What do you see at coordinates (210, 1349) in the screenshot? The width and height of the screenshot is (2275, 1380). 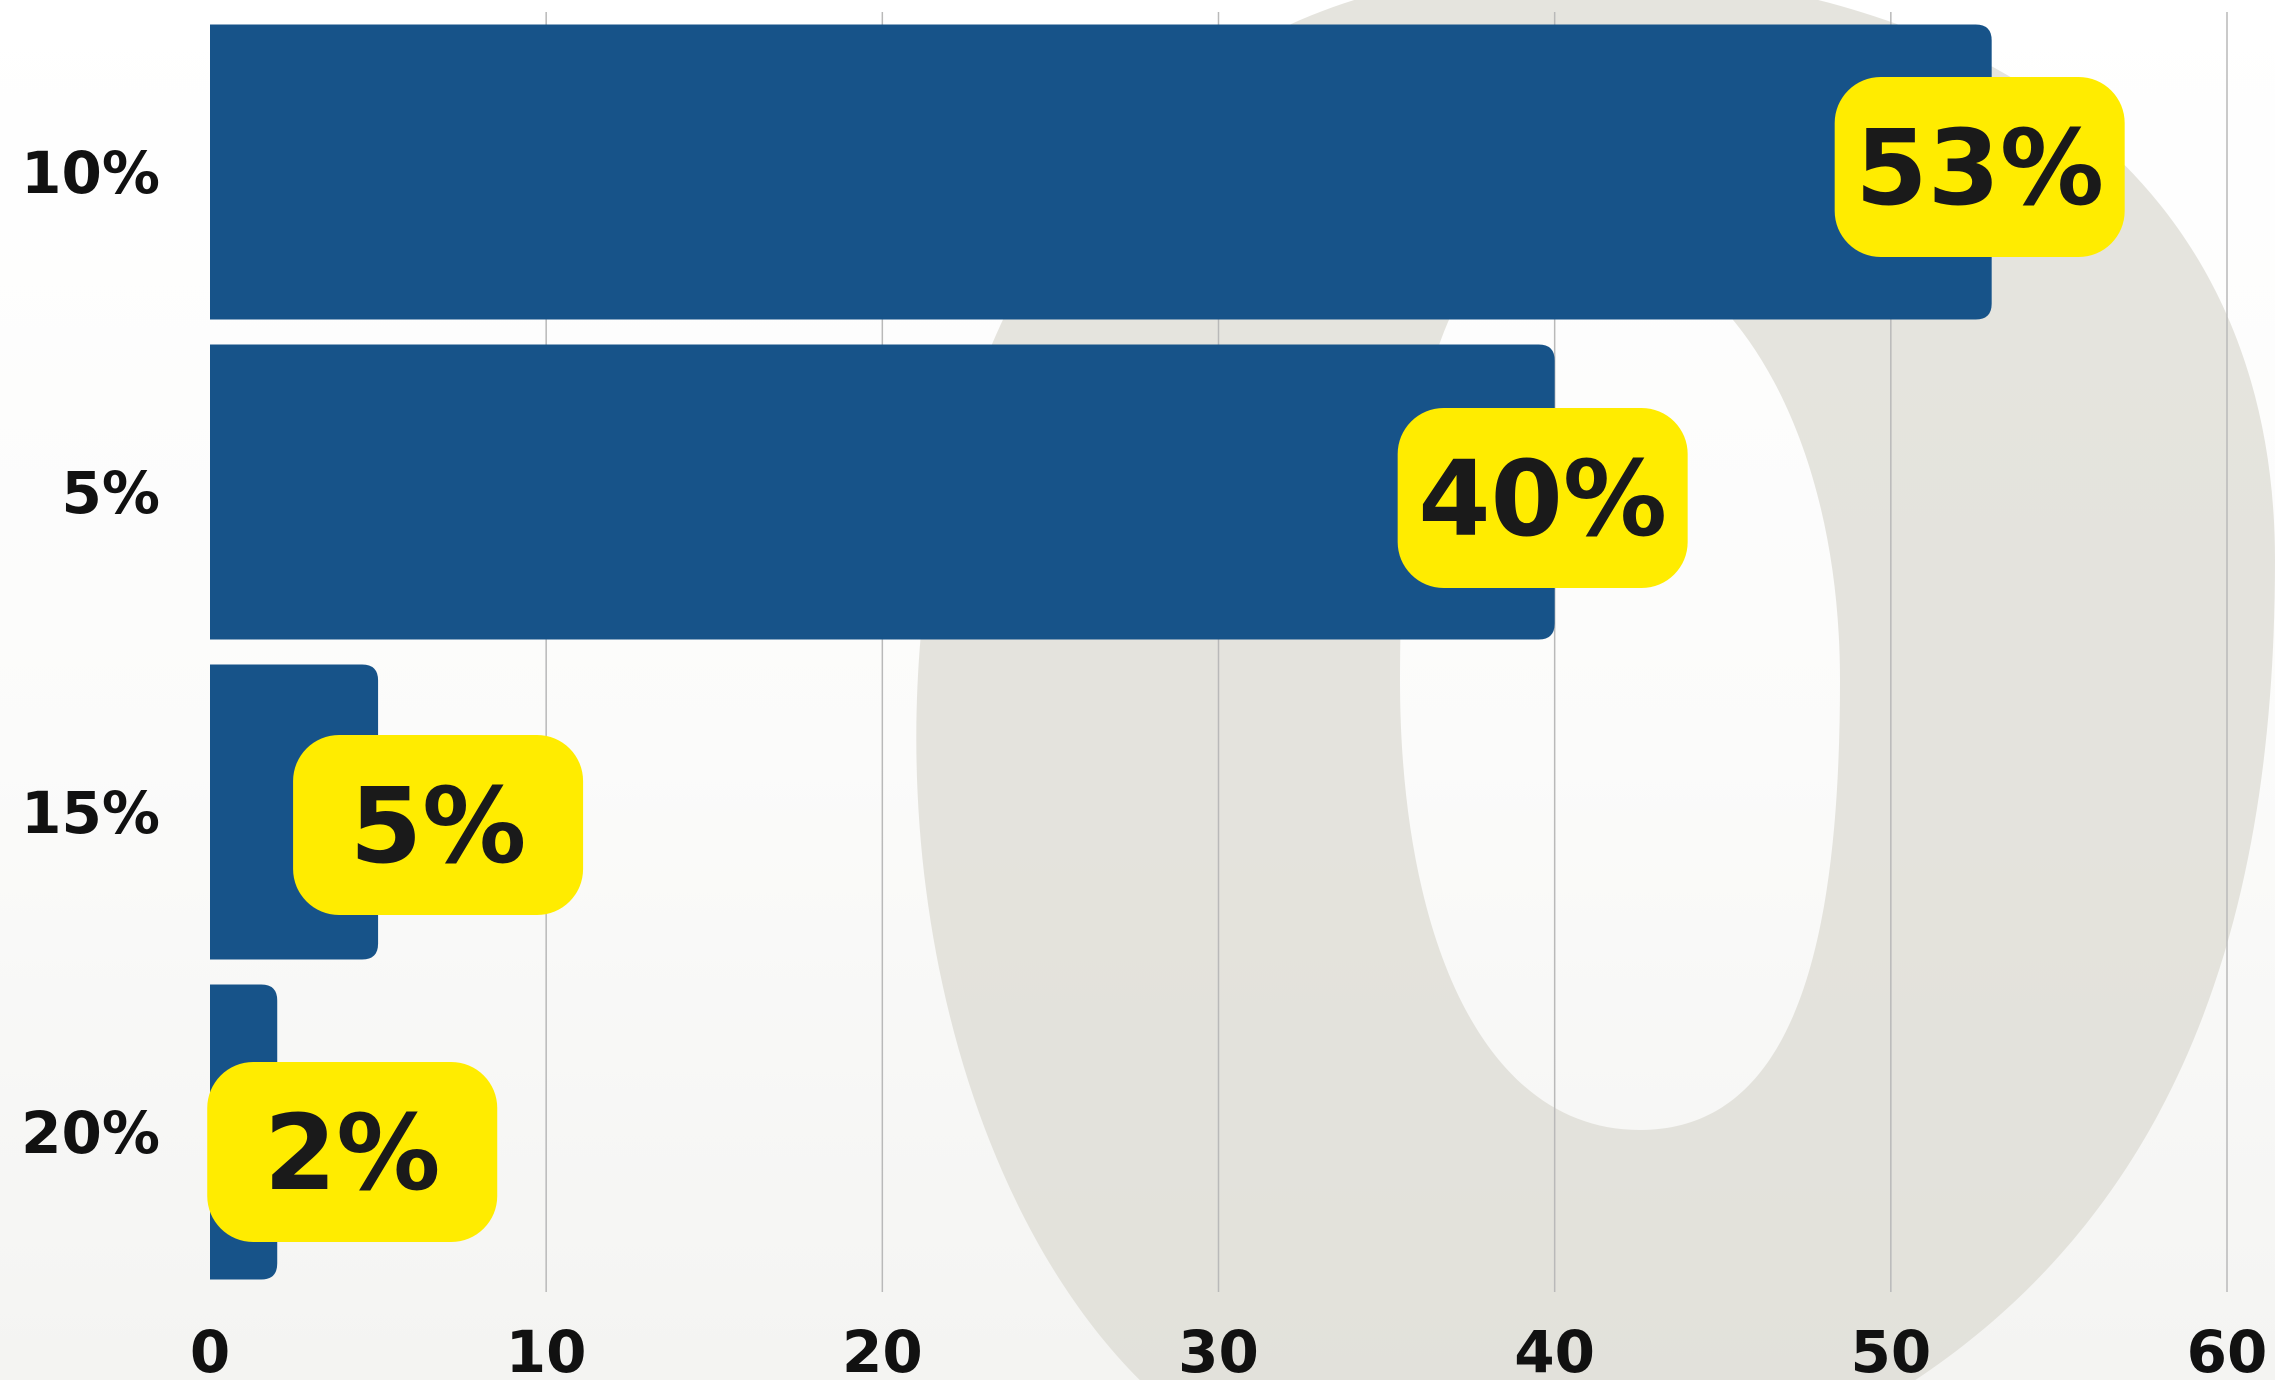 I see `x-tick-label: 0` at bounding box center [210, 1349].